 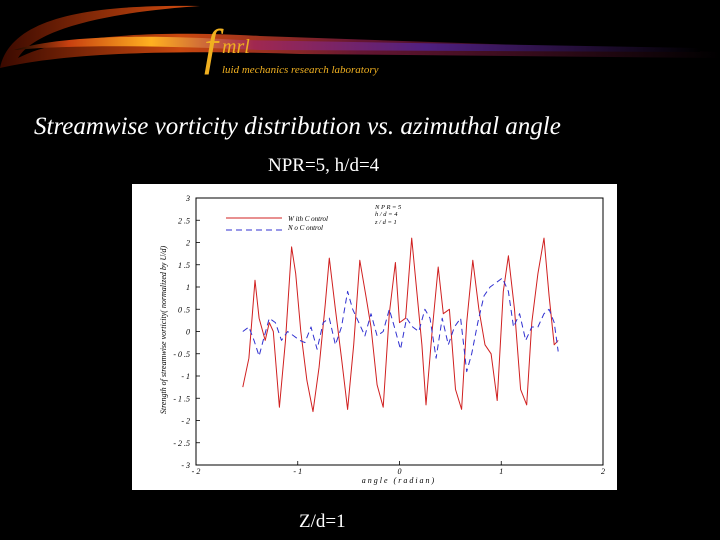 I want to click on y-tick-label: 2 .5, so click(x=184, y=220).